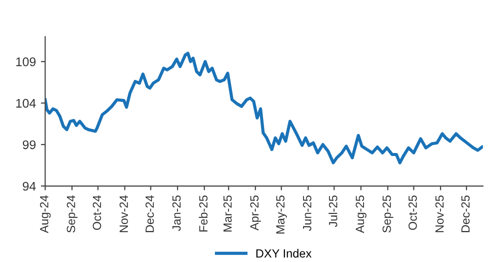 This screenshot has width=502, height=262. What do you see at coordinates (150, 213) in the screenshot?
I see `x-tick-label: Dec-24` at bounding box center [150, 213].